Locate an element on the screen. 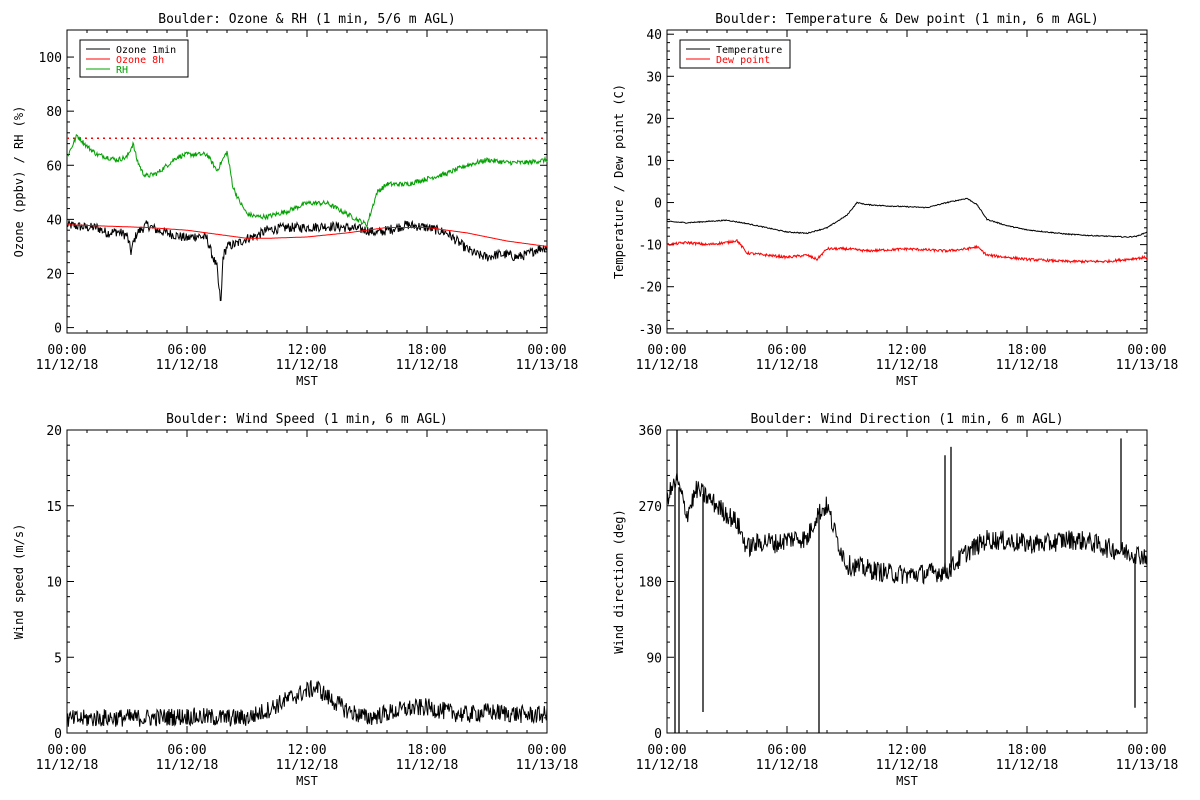 Image resolution: width=1200 pixels, height=800 pixels. legend: Ozone 1min Ozone 8h RH is located at coordinates (134, 58).